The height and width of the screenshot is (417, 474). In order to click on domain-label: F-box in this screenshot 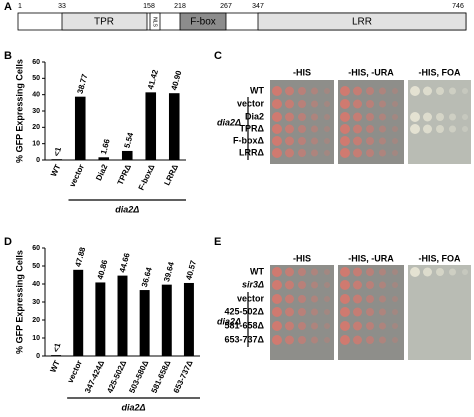, I will do `click(203, 22)`.